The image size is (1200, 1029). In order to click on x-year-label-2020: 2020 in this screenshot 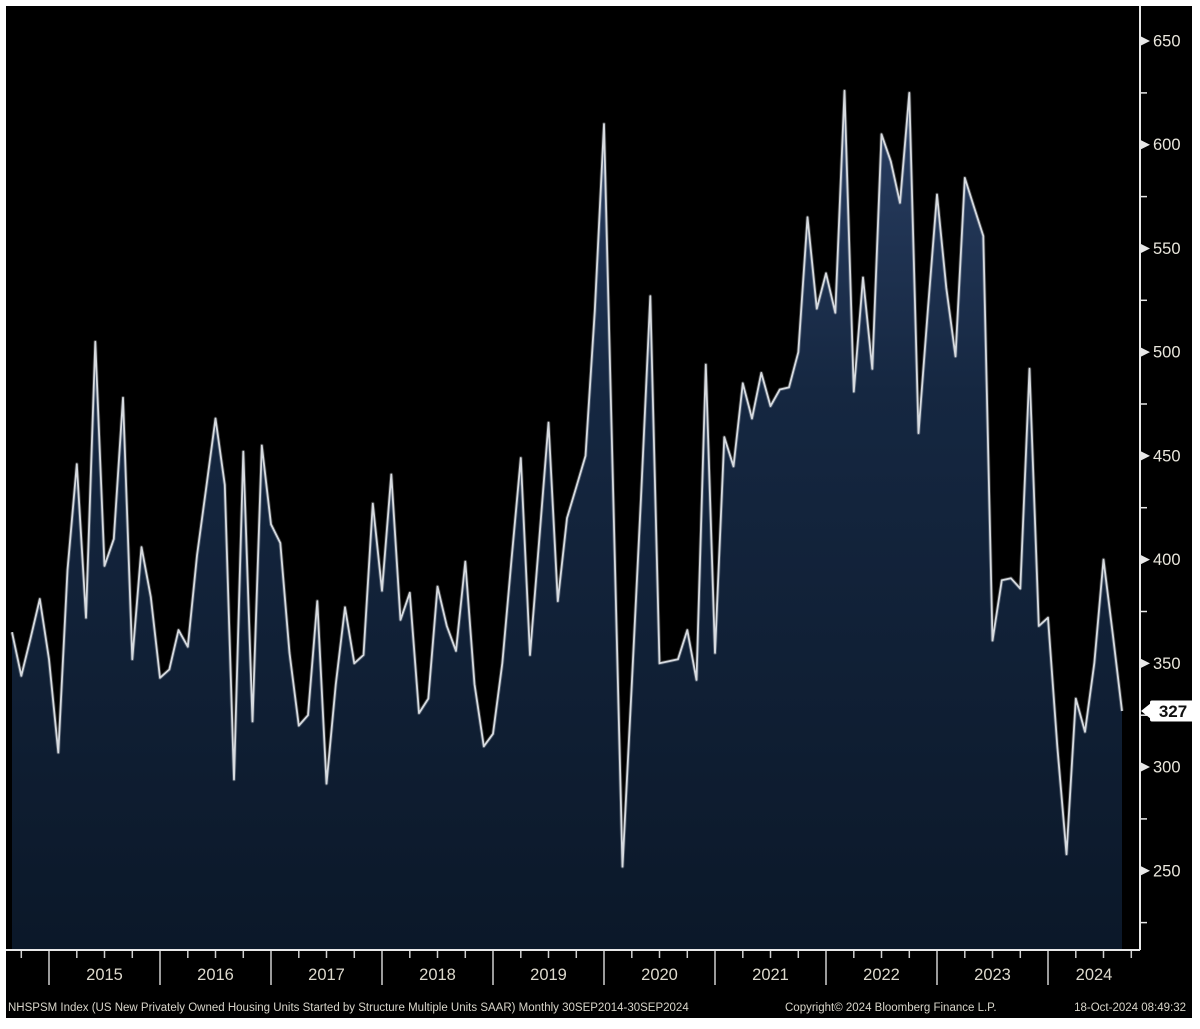, I will do `click(659, 975)`.